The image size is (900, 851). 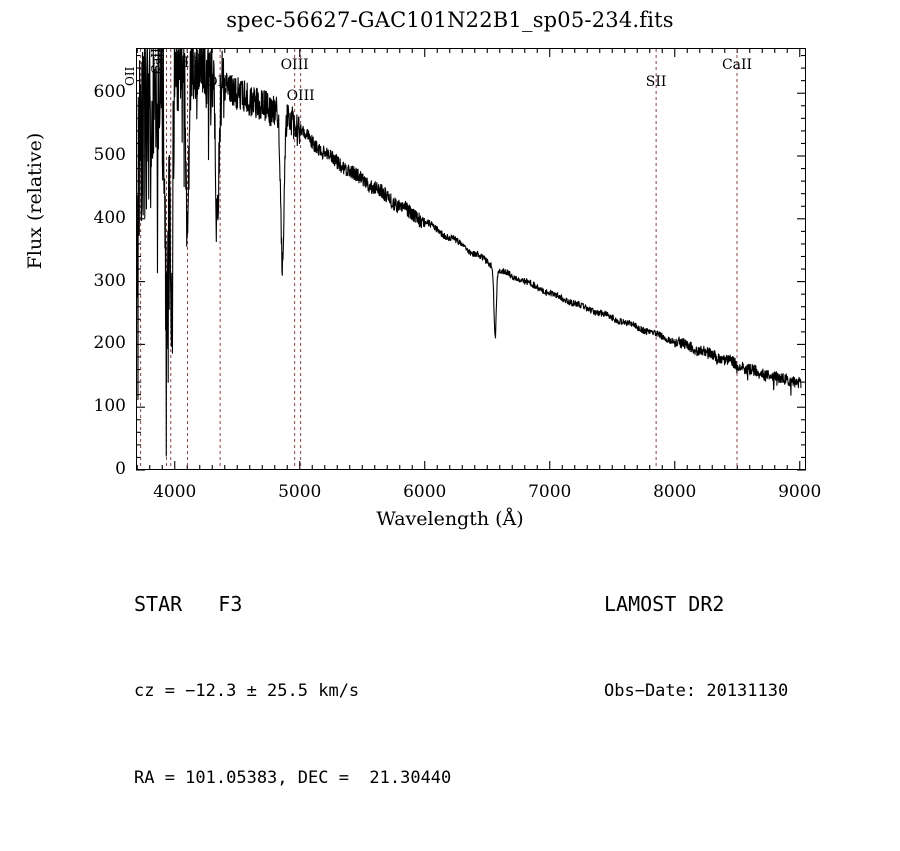 What do you see at coordinates (737, 65) in the screenshot?
I see `spectral-line-label-caii-8: CaII` at bounding box center [737, 65].